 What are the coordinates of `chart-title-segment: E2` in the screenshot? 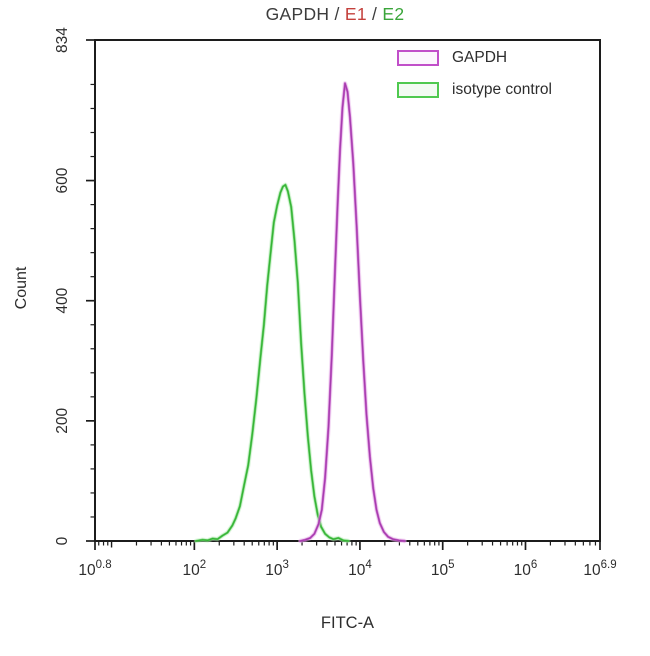 It's located at (393, 14).